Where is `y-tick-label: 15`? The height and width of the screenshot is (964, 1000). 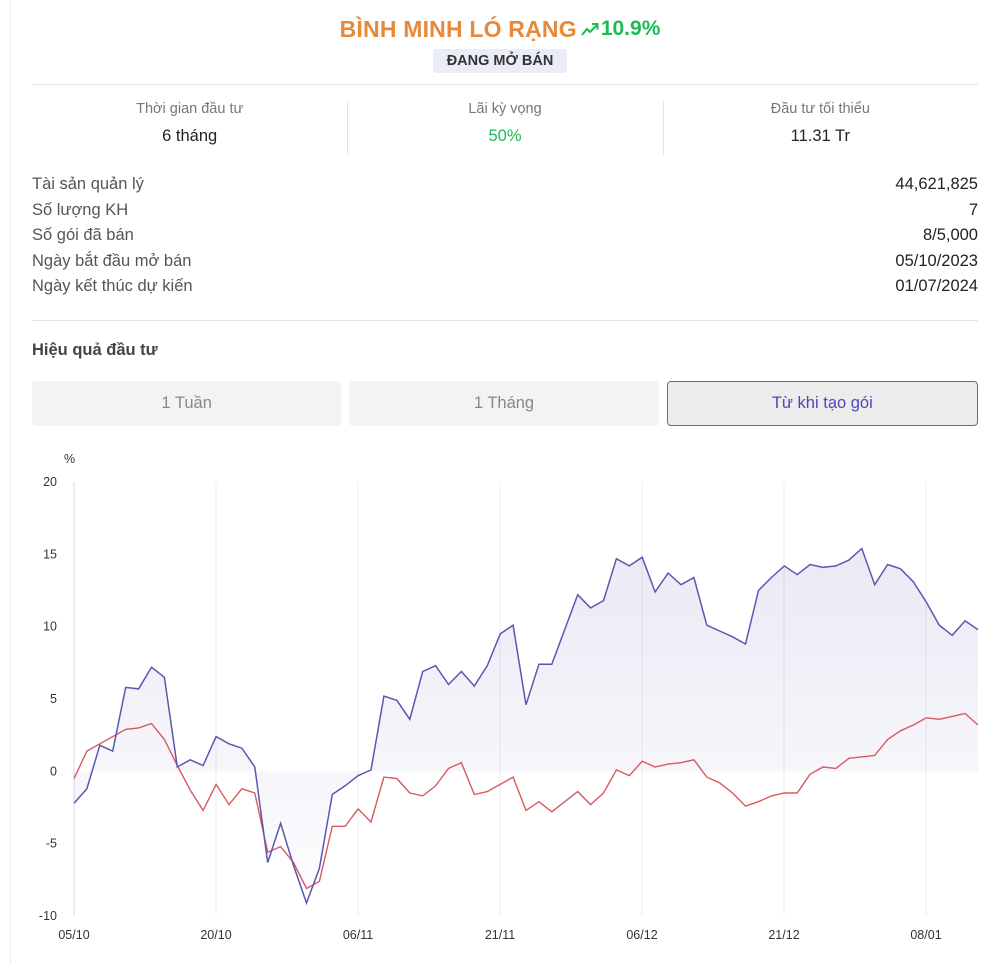 y-tick-label: 15 is located at coordinates (50, 554).